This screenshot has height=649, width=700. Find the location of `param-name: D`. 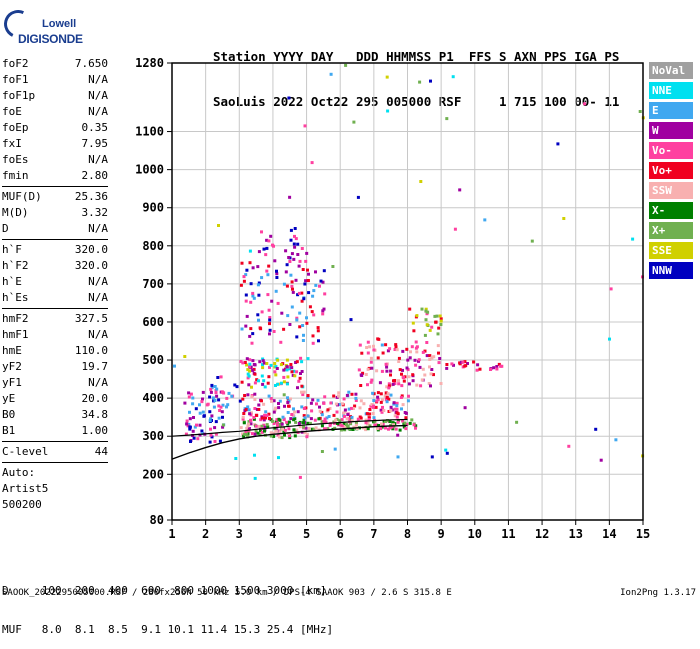

param-name: D is located at coordinates (5, 228).